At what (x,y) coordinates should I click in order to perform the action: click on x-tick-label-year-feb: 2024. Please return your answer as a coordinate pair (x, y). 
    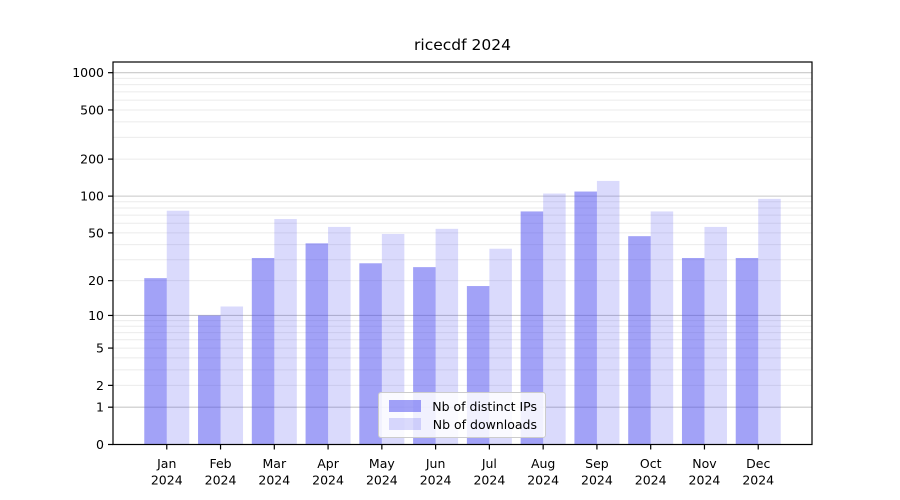
    Looking at the image, I should click on (221, 480).